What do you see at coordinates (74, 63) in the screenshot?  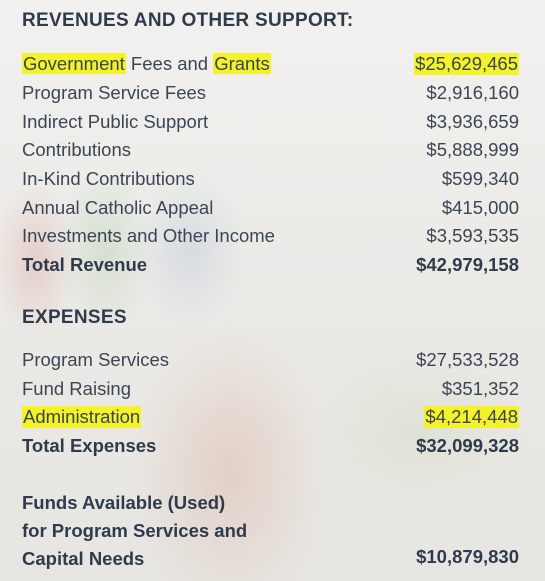 I see `highlight-government: Government` at bounding box center [74, 63].